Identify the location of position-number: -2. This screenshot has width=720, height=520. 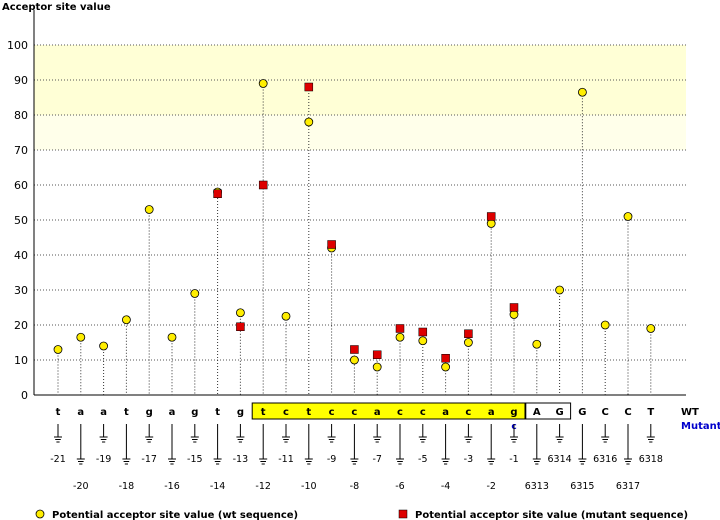
(490, 486).